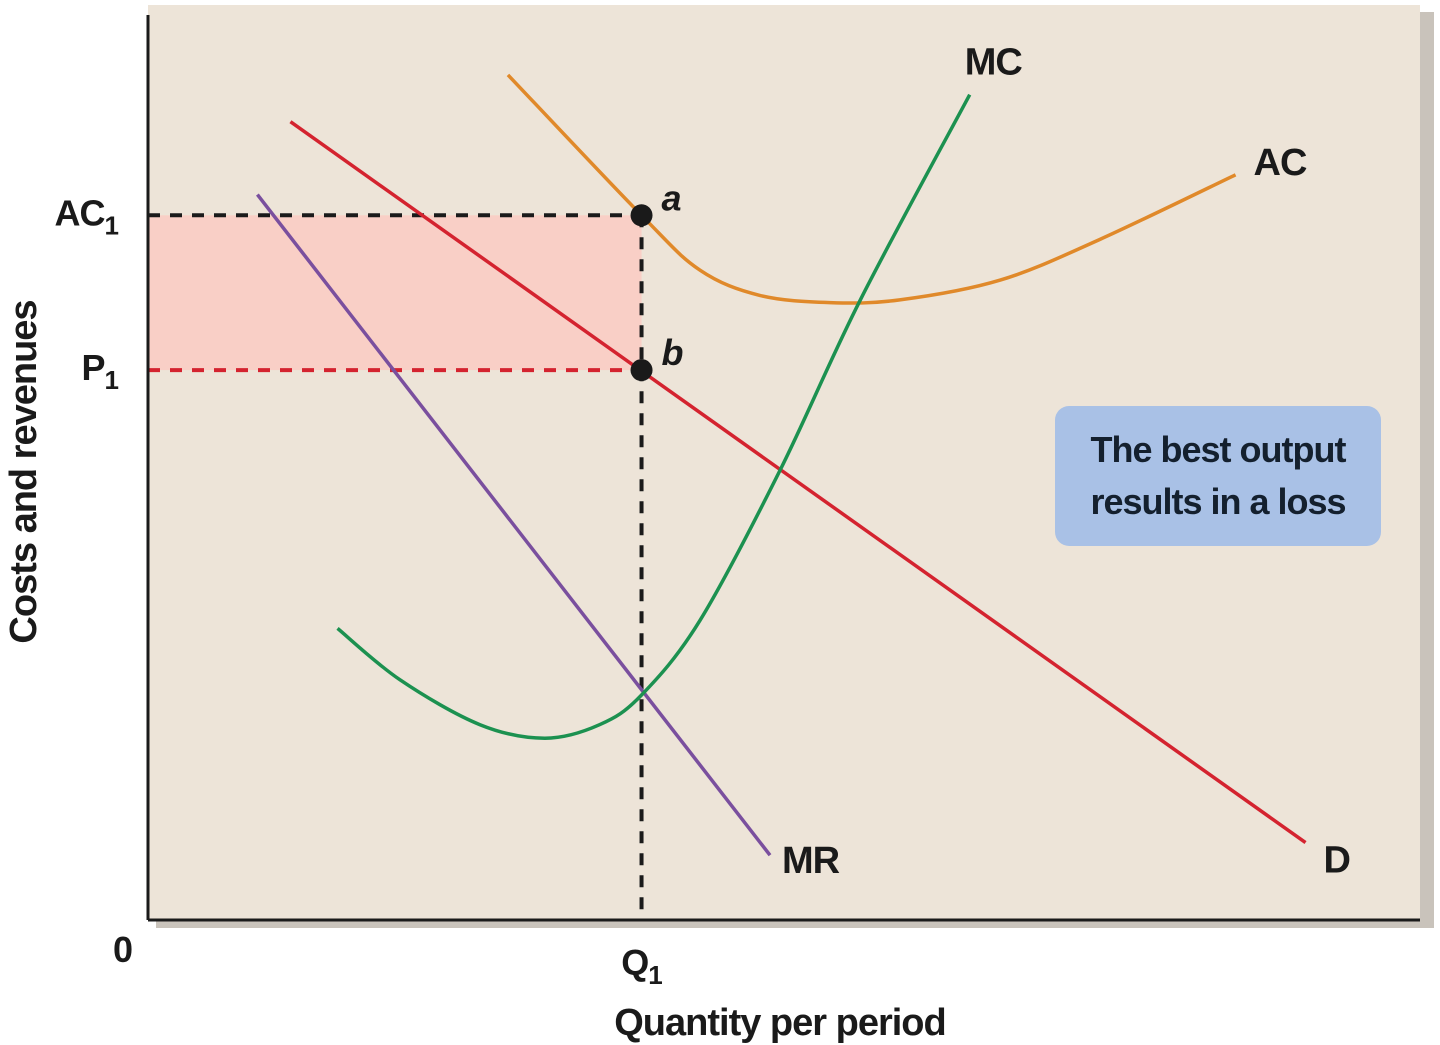 The height and width of the screenshot is (1045, 1440). What do you see at coordinates (100, 371) in the screenshot?
I see `y-tick-label-p: P1` at bounding box center [100, 371].